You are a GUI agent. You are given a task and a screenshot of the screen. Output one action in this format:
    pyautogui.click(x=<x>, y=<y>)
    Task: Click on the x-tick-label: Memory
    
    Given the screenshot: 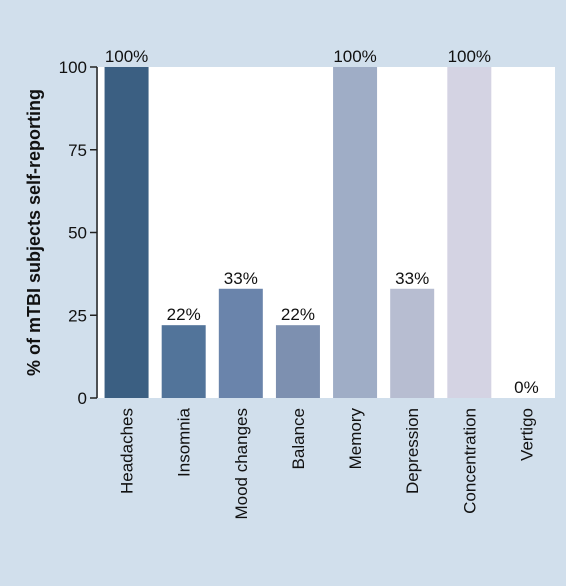 What is the action you would take?
    pyautogui.click(x=355, y=439)
    